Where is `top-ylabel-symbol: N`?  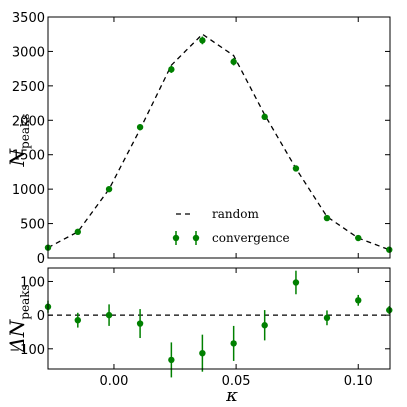 top-ylabel-symbol: N is located at coordinates (17, 157).